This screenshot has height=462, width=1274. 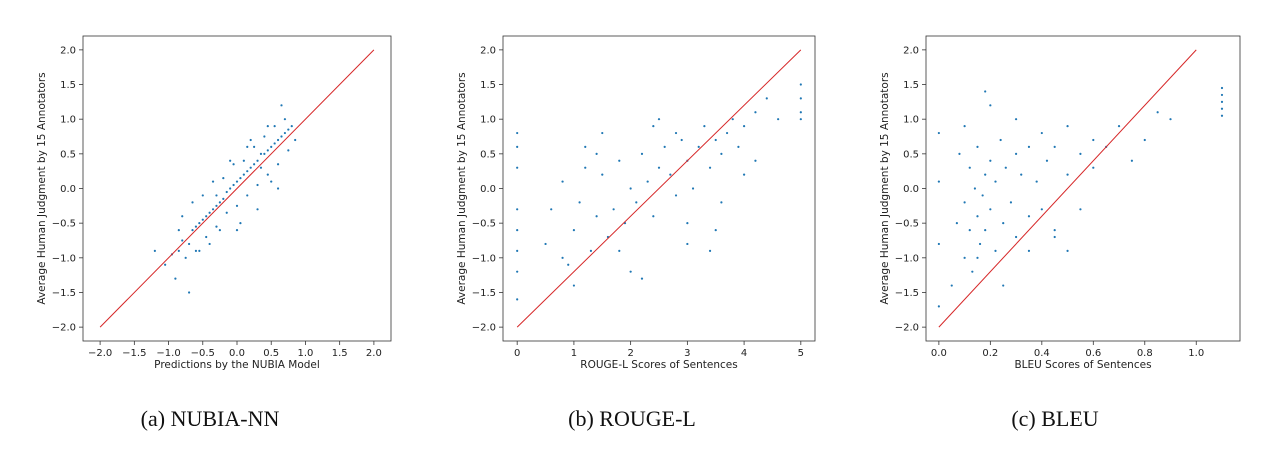 I want to click on x-axis-label: Predictions by the NUBIA Model, so click(x=237, y=365).